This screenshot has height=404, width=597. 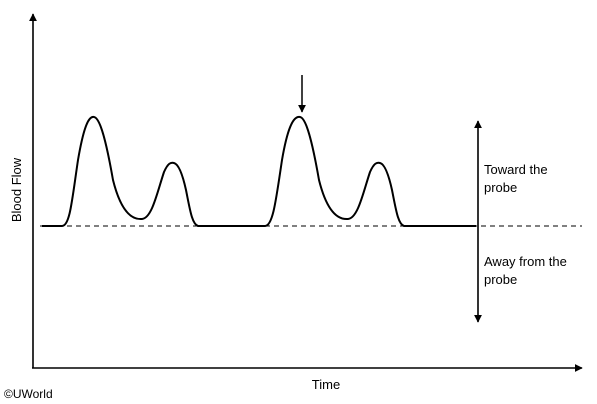 I want to click on toward-probe-label-line2: probe, so click(x=500, y=187).